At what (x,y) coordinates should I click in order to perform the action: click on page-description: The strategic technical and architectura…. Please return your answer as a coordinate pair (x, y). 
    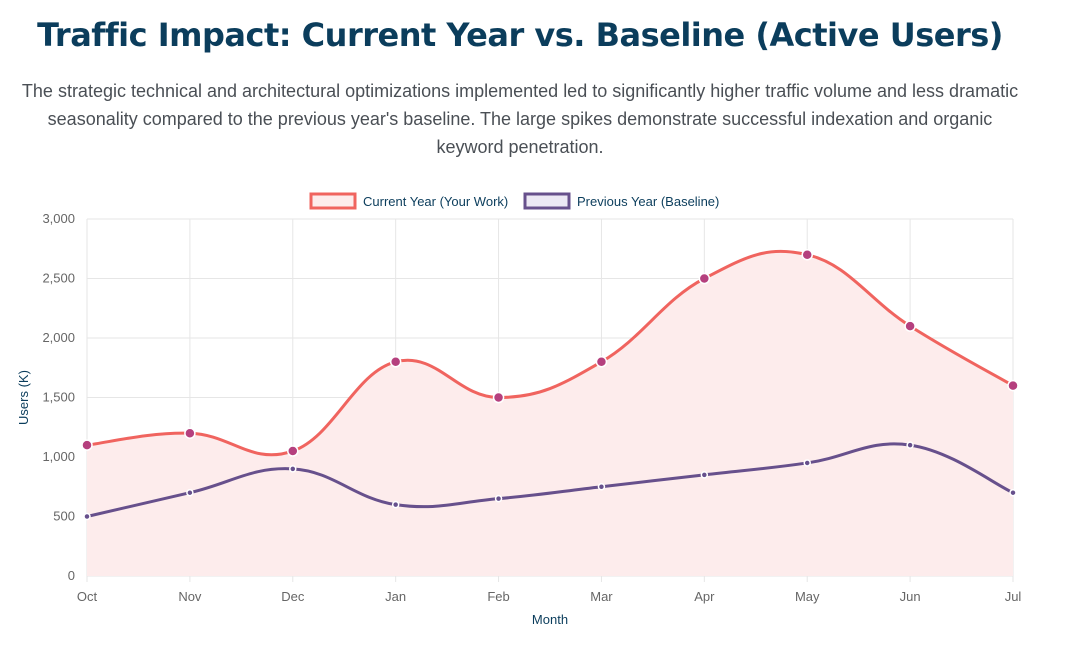
    Looking at the image, I should click on (520, 119).